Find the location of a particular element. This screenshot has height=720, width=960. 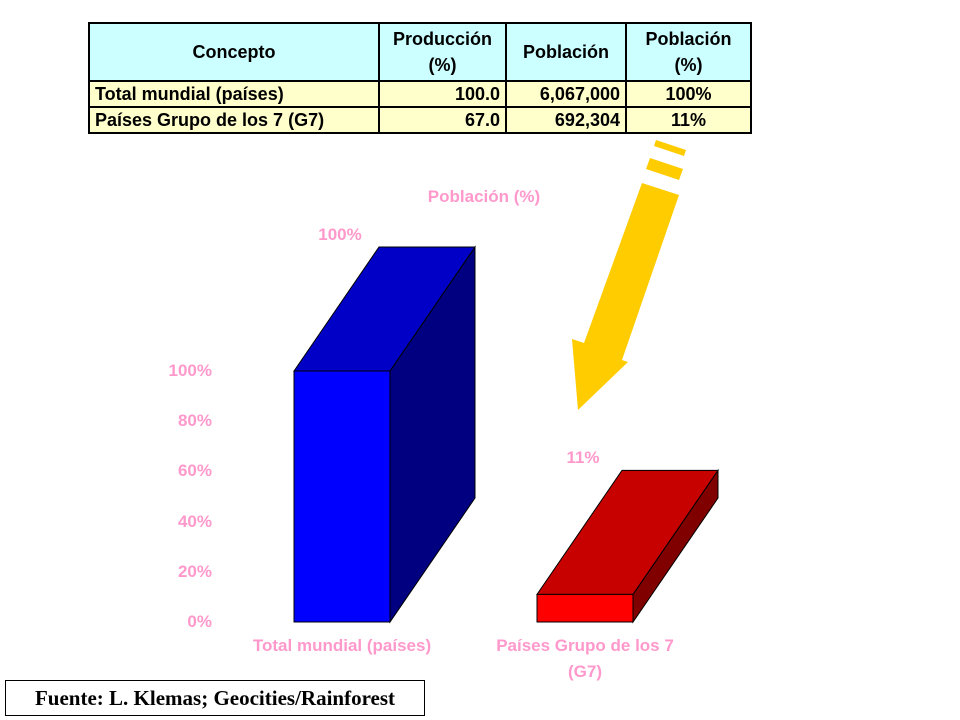

header-cell: Concepto is located at coordinates (234, 52).